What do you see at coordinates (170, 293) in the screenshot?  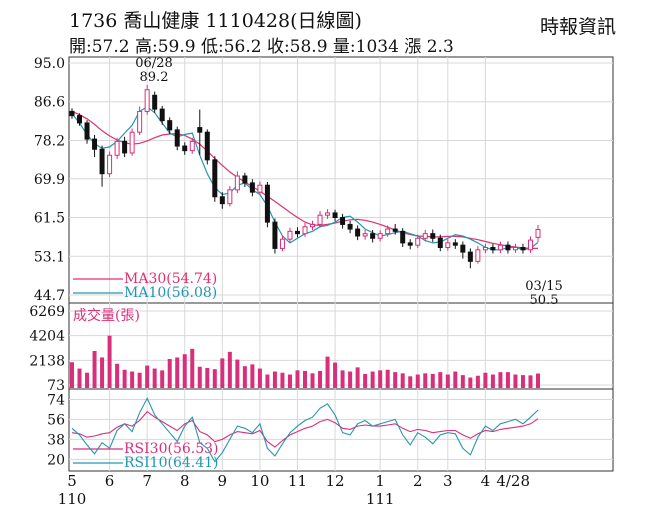 I see `legend-entry: MA10(56.08)` at bounding box center [170, 293].